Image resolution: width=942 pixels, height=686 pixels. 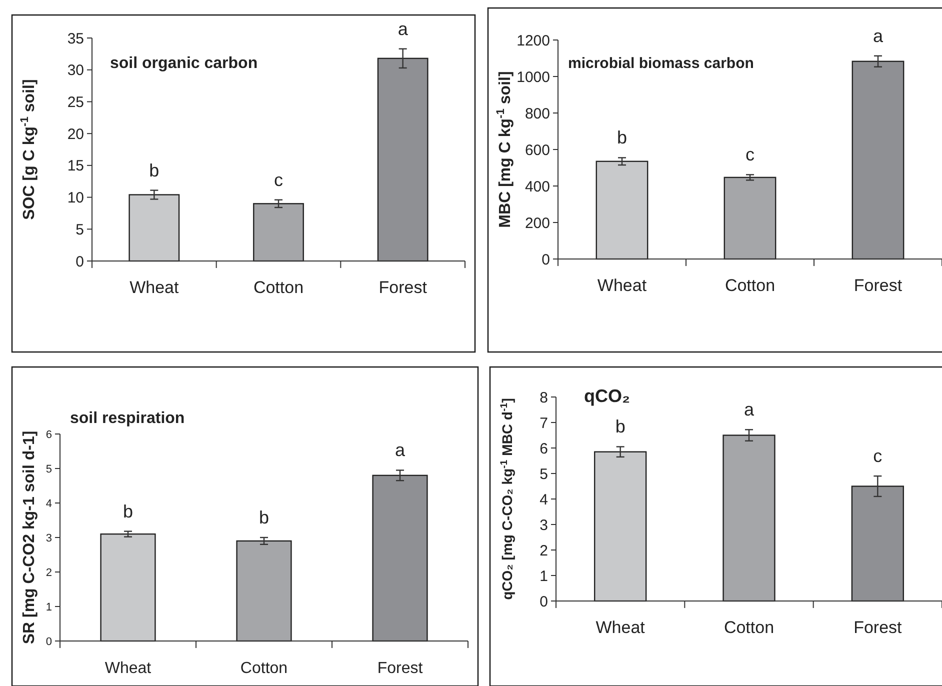 I want to click on chart-title: qCO₂, so click(x=607, y=396).